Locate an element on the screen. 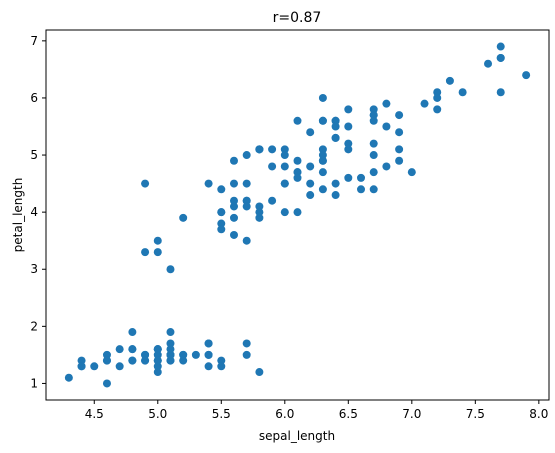  x-tick-label: 6.5 is located at coordinates (348, 414).